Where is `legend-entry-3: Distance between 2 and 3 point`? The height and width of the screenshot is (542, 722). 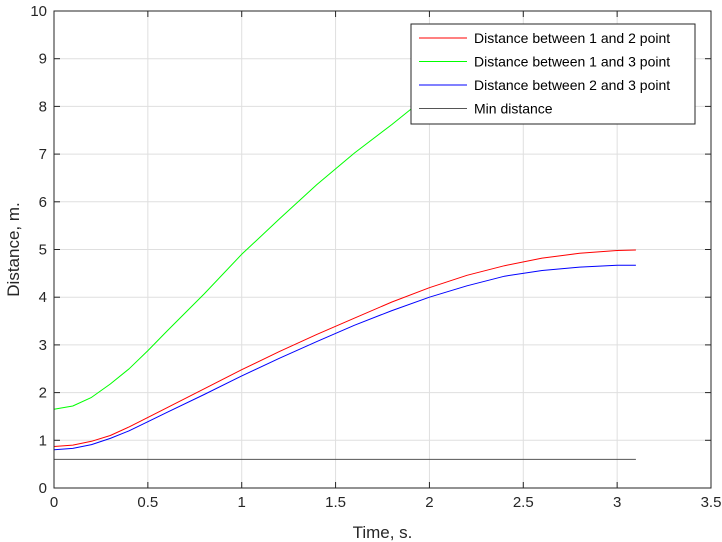 legend-entry-3: Distance between 2 and 3 point is located at coordinates (572, 85).